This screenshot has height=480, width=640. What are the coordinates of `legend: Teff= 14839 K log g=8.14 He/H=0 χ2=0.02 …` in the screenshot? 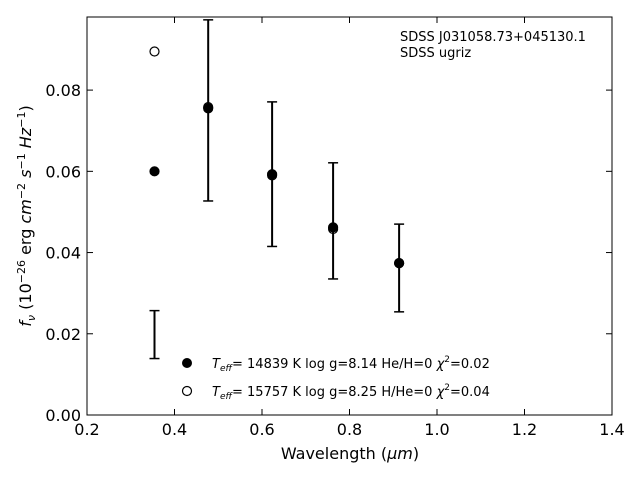 It's located at (335, 378).